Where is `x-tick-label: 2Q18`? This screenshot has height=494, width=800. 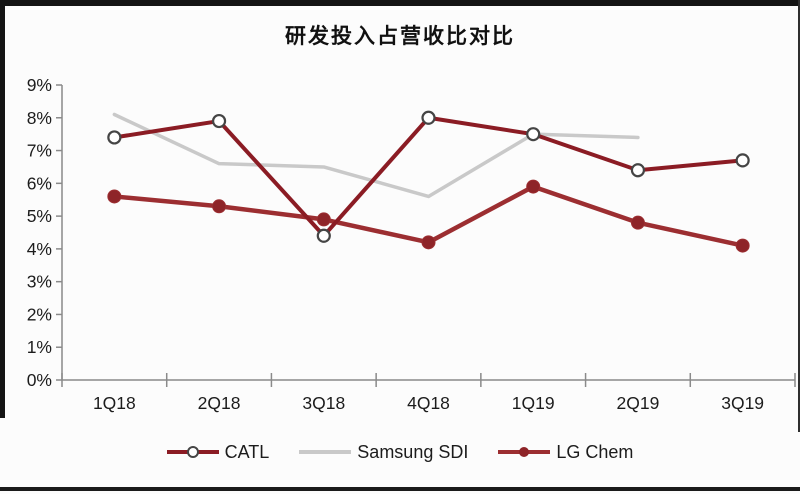
x-tick-label: 2Q18 is located at coordinates (219, 403).